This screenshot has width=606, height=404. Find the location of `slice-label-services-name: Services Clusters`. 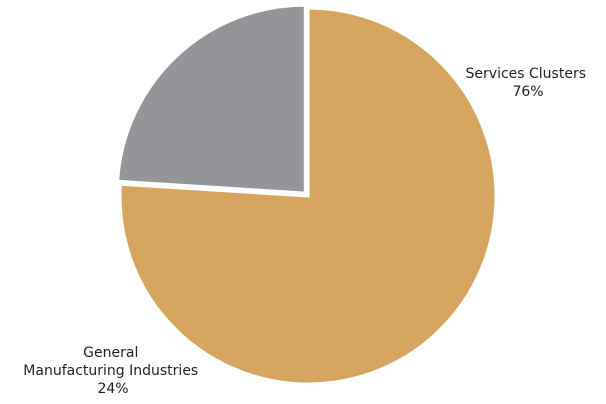

slice-label-services-name: Services Clusters is located at coordinates (526, 74).